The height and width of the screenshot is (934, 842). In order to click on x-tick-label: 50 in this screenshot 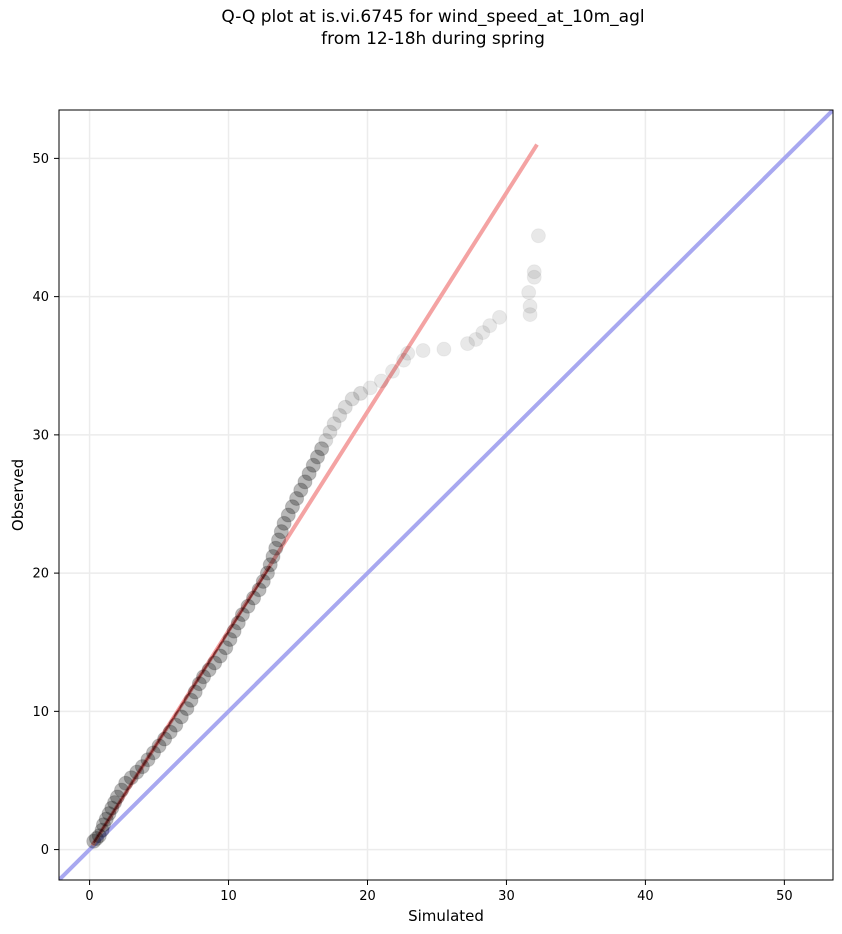, I will do `click(784, 896)`.